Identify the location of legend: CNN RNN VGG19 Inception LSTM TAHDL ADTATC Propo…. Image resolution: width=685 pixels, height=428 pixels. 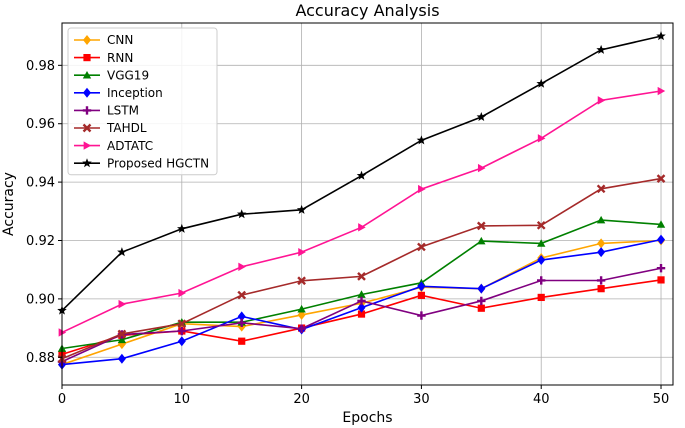
(142, 101).